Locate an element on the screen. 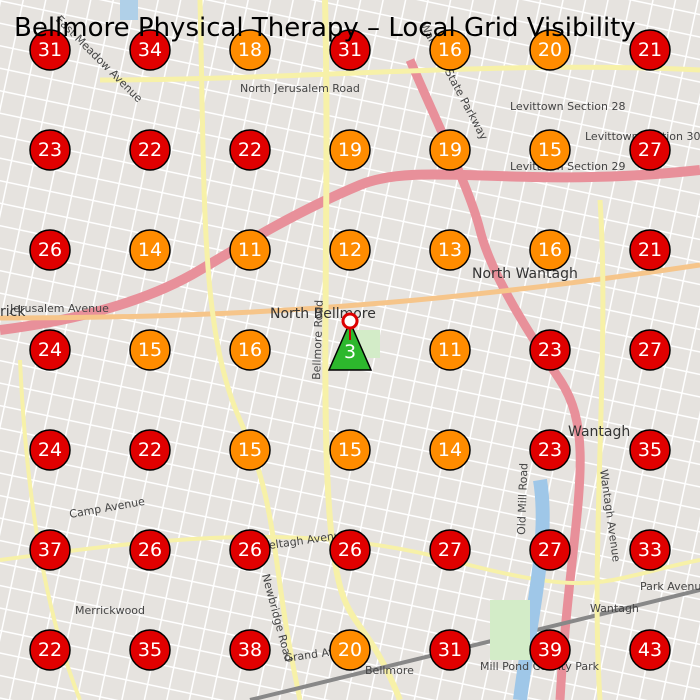 This screenshot has width=700, height=700. map-label: Levittown Section 28 is located at coordinates (567, 106).